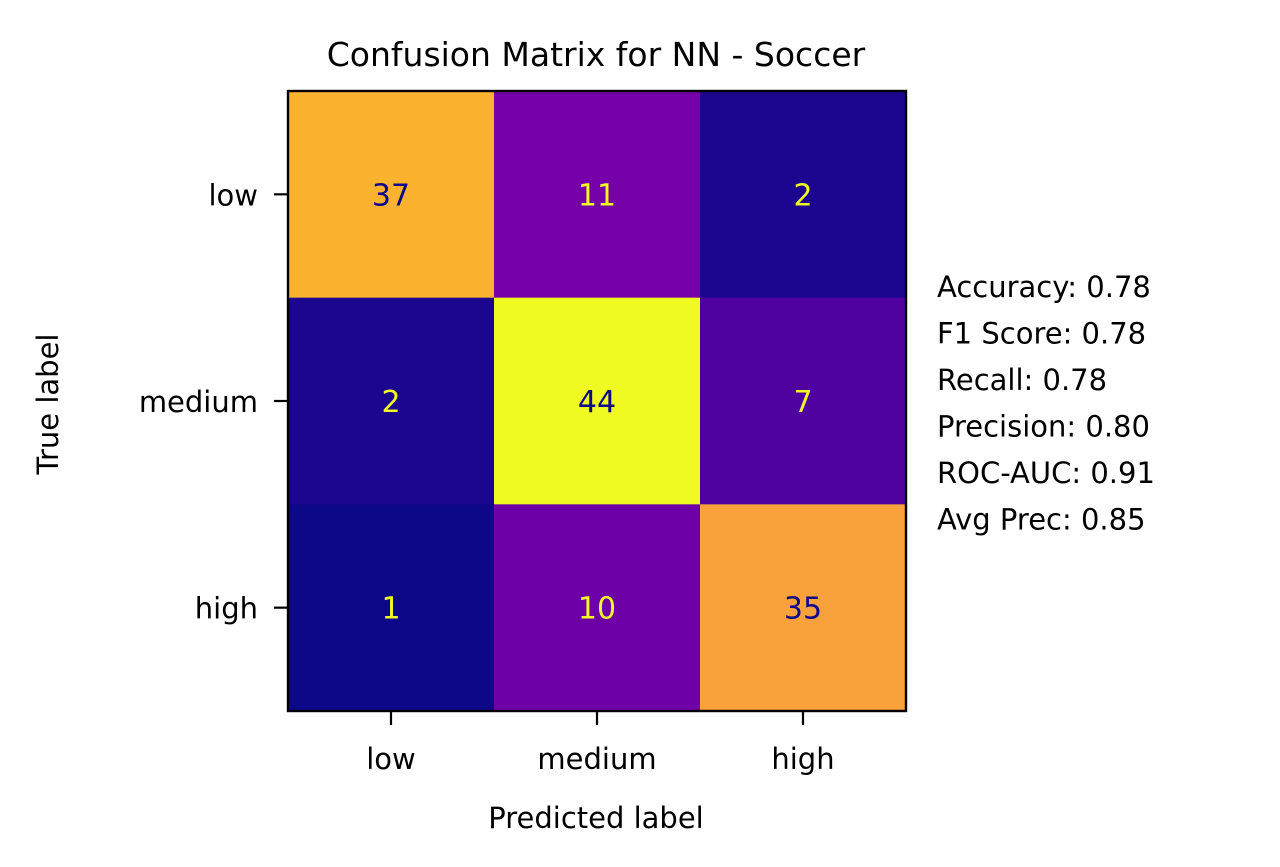  I want to click on cell-value-label: 1, so click(390, 609).